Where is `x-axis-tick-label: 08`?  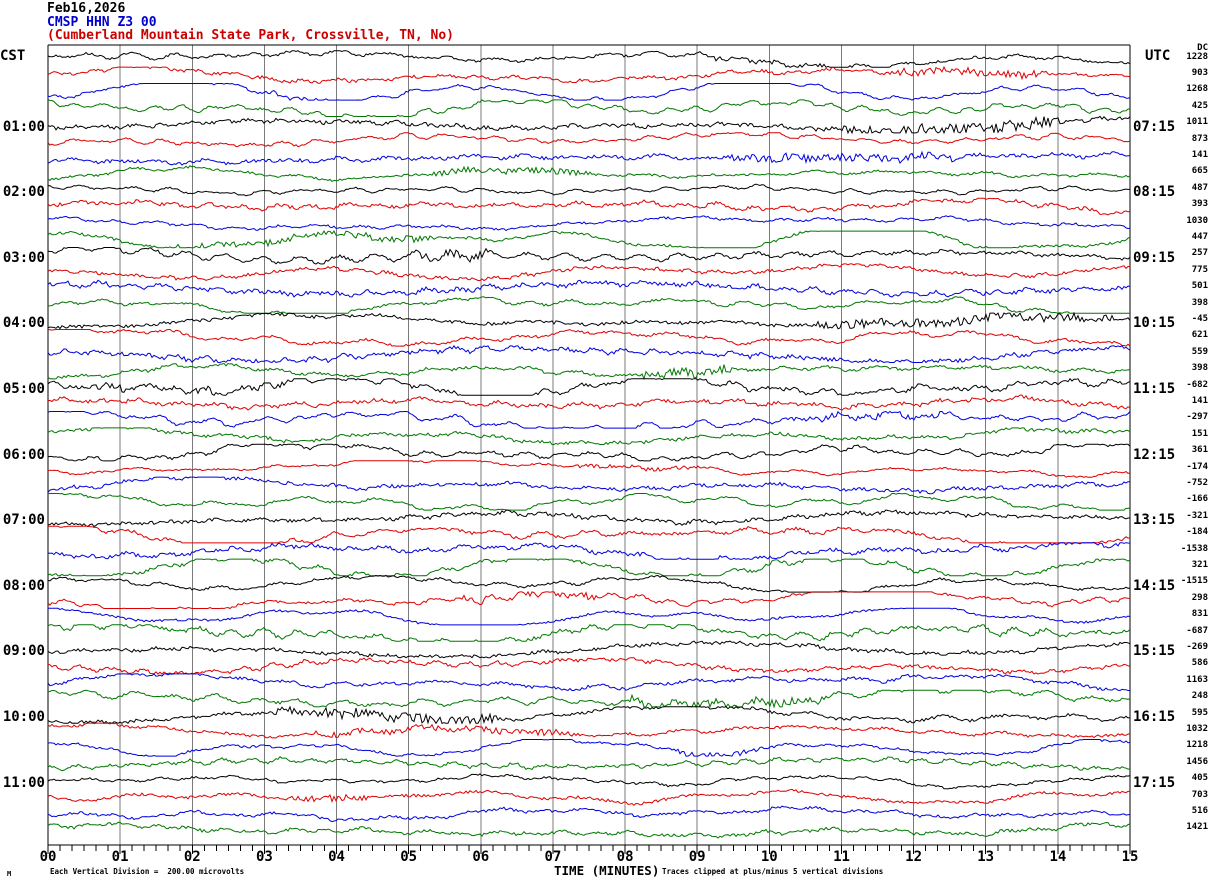
x-axis-tick-label: 08 is located at coordinates (625, 857).